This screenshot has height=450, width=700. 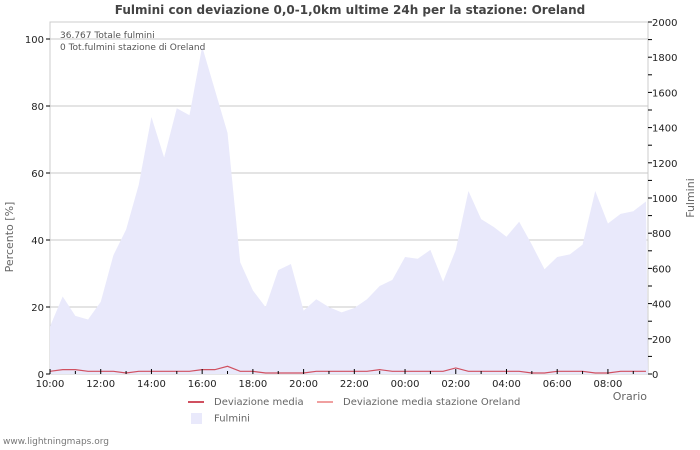 What do you see at coordinates (50, 384) in the screenshot?
I see `svg-text: 10:00` at bounding box center [50, 384].